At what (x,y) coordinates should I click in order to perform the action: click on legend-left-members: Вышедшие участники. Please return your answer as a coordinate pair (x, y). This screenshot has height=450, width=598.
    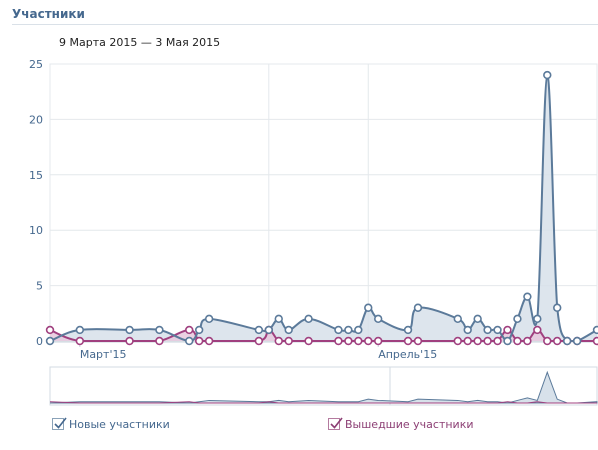
    Looking at the image, I should click on (401, 424).